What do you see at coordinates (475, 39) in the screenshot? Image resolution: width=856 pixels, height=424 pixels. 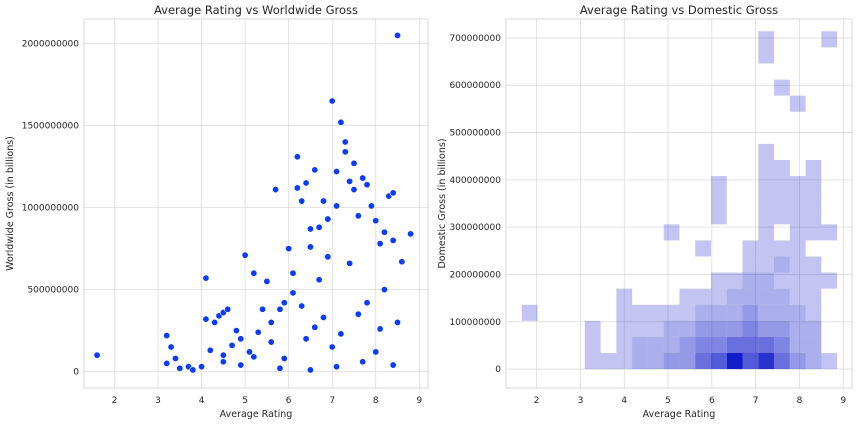 I see `y-tick-label: 700000000` at bounding box center [475, 39].